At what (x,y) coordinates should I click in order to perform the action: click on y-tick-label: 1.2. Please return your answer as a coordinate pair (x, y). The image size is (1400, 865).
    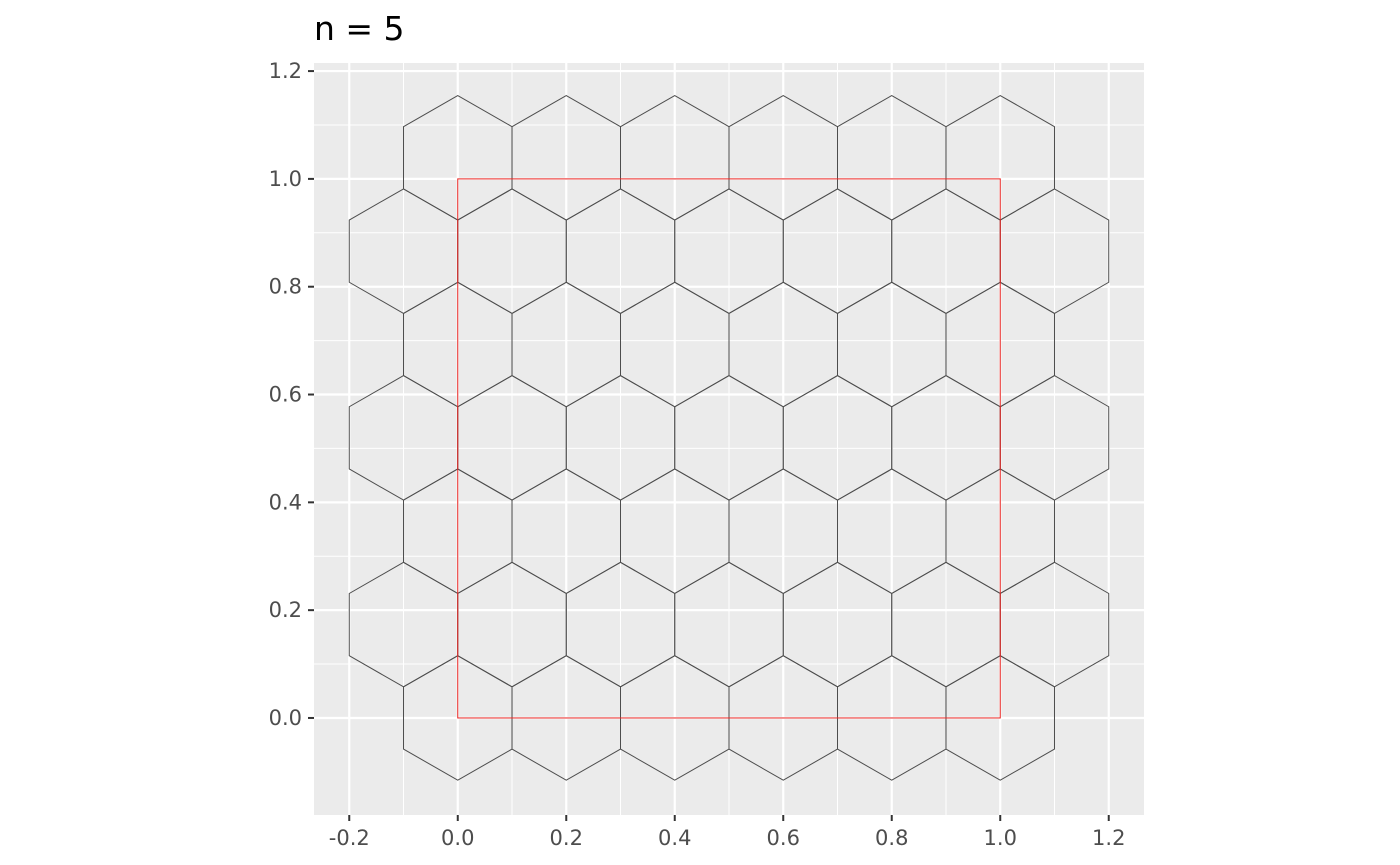
    Looking at the image, I should click on (285, 71).